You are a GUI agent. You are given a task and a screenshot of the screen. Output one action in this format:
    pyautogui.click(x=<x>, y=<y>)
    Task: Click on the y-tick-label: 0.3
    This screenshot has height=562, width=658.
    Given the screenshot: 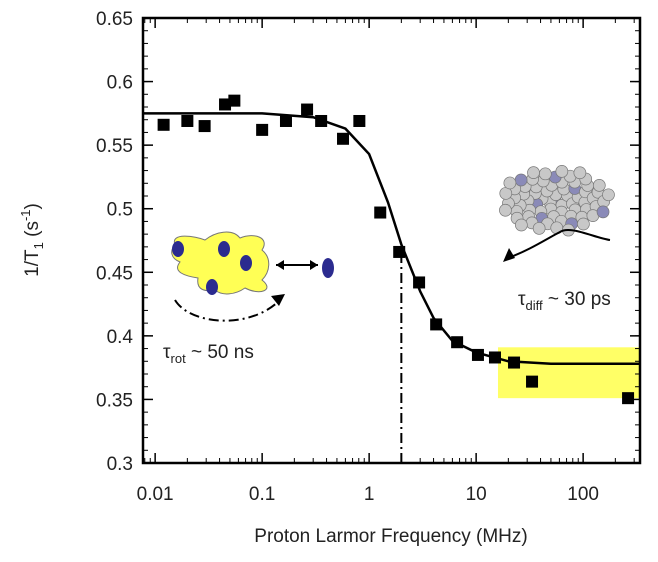 What is the action you would take?
    pyautogui.click(x=120, y=464)
    